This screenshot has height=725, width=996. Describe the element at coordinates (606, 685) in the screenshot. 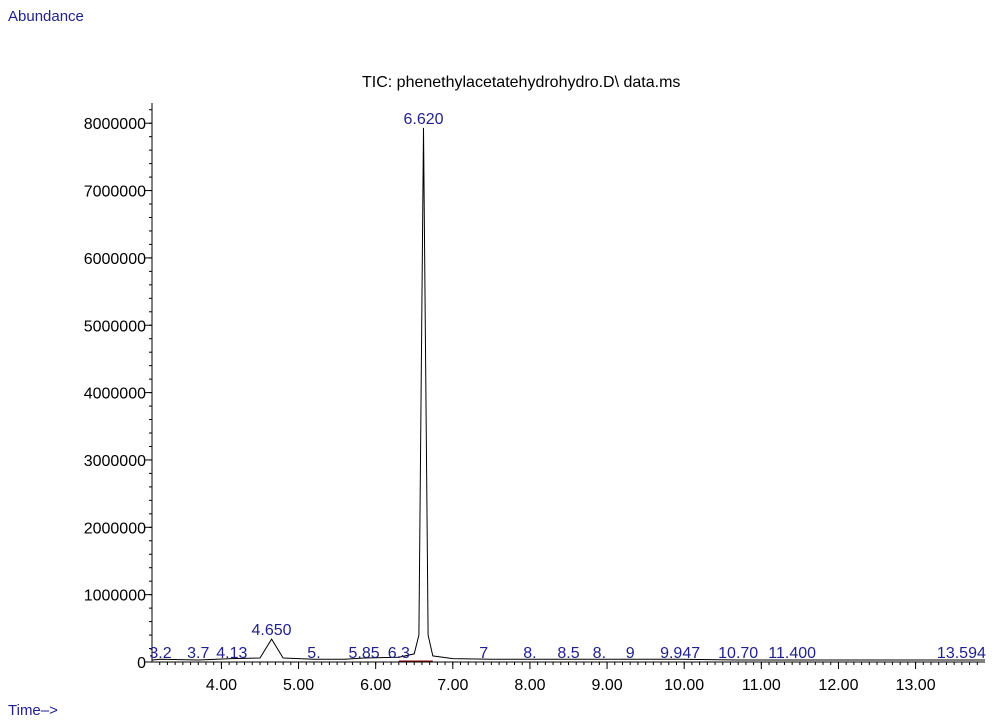

I see `x-tick-label: 9.00` at that location.